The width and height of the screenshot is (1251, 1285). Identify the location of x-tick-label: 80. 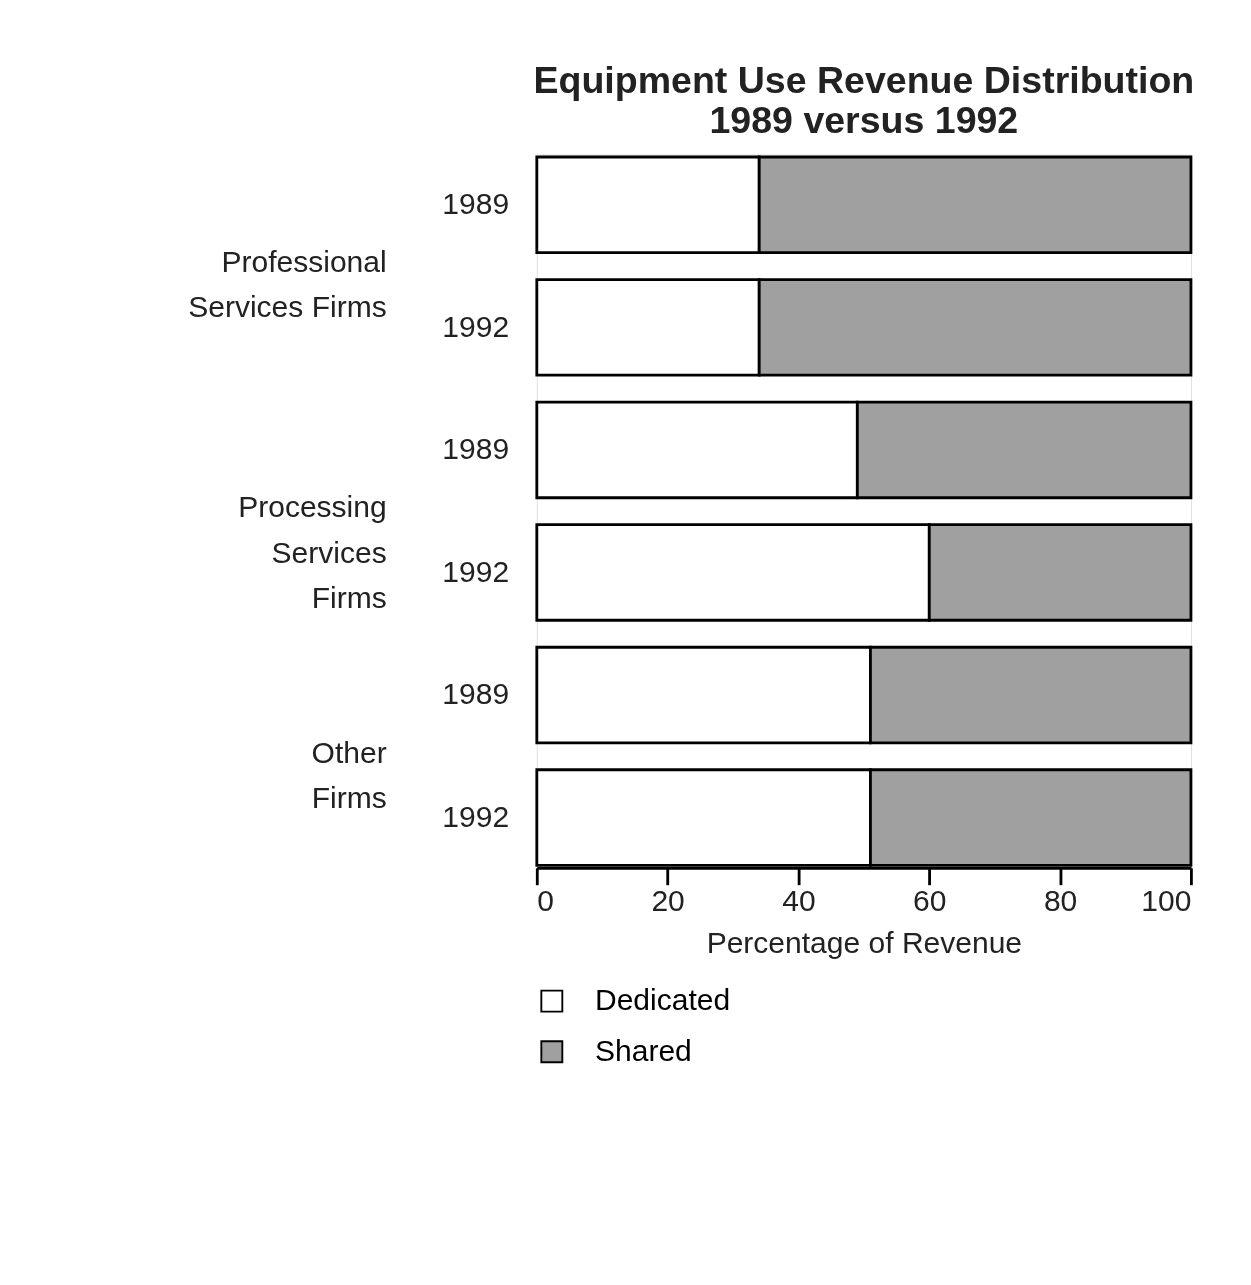
(1060, 900).